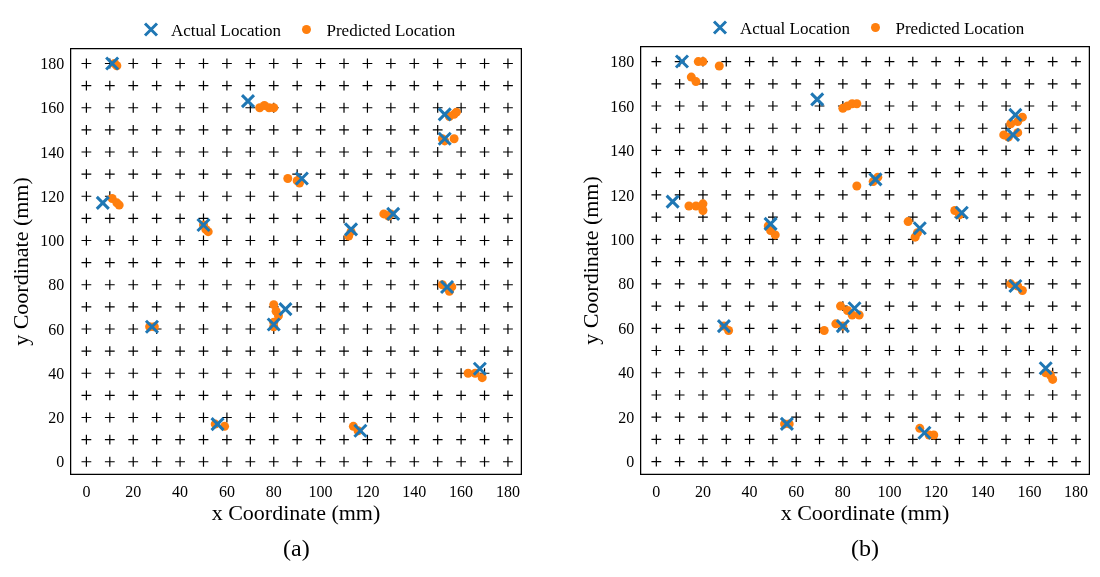  I want to click on text: (b), so click(865, 548).